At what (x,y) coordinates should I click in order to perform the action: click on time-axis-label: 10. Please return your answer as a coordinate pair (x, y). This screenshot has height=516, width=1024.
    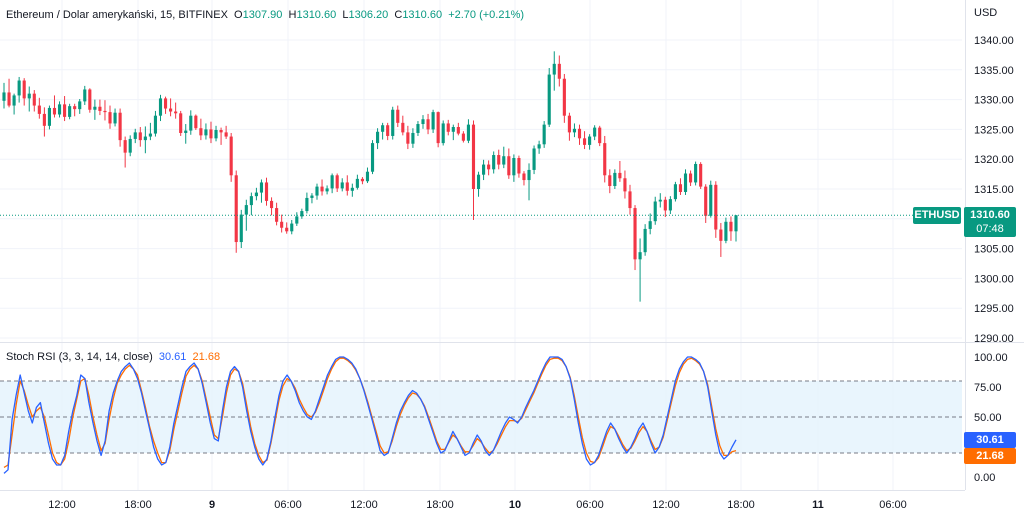
    Looking at the image, I should click on (515, 505).